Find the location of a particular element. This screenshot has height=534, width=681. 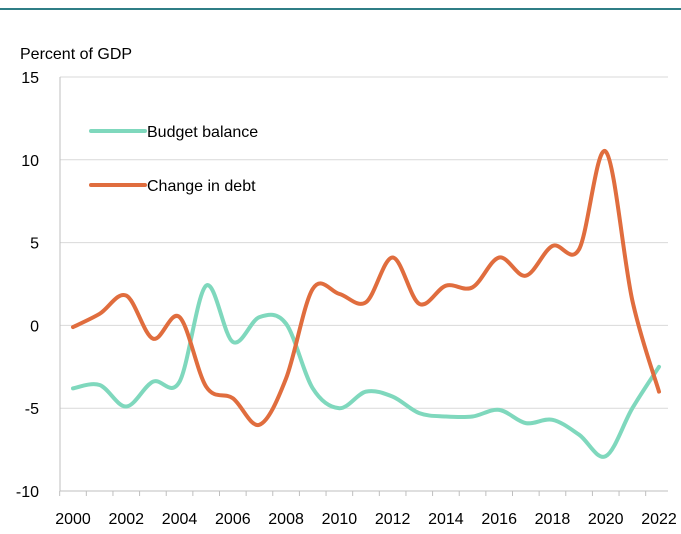

x-tick-label: 2000 is located at coordinates (73, 519).